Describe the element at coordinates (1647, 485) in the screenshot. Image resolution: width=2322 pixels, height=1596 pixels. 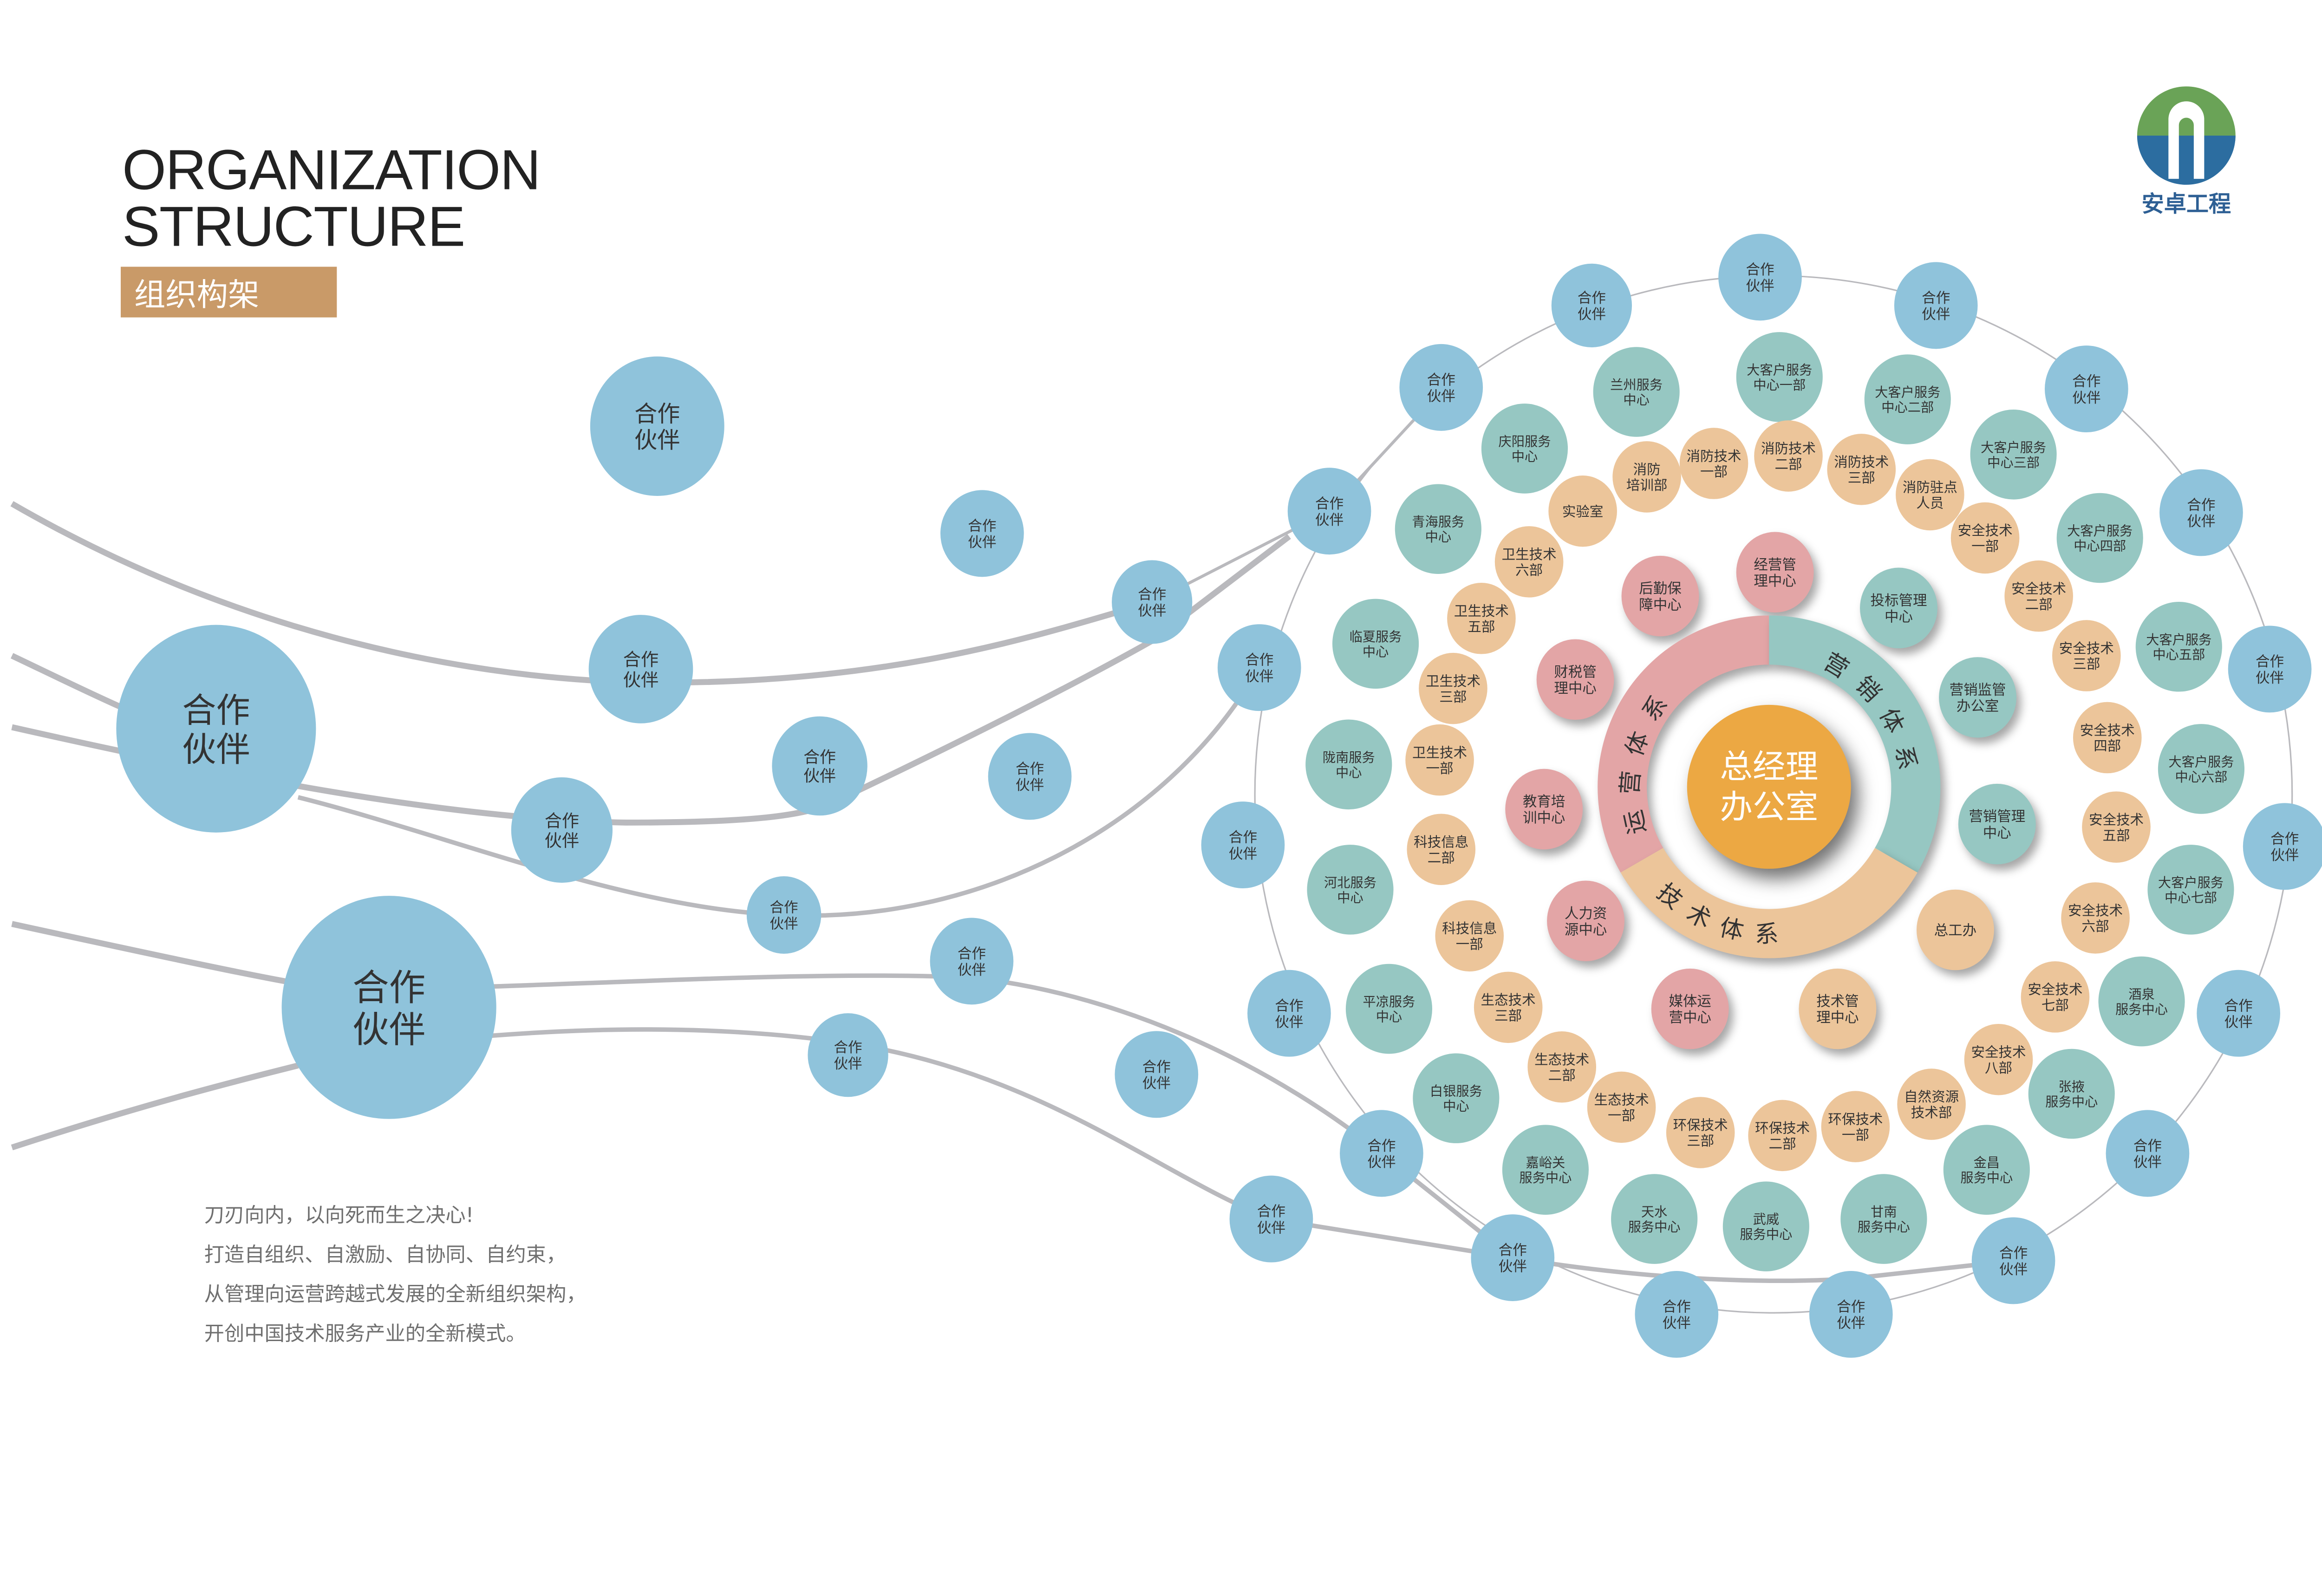
I see `technical-dept-node-label: 培训部` at that location.